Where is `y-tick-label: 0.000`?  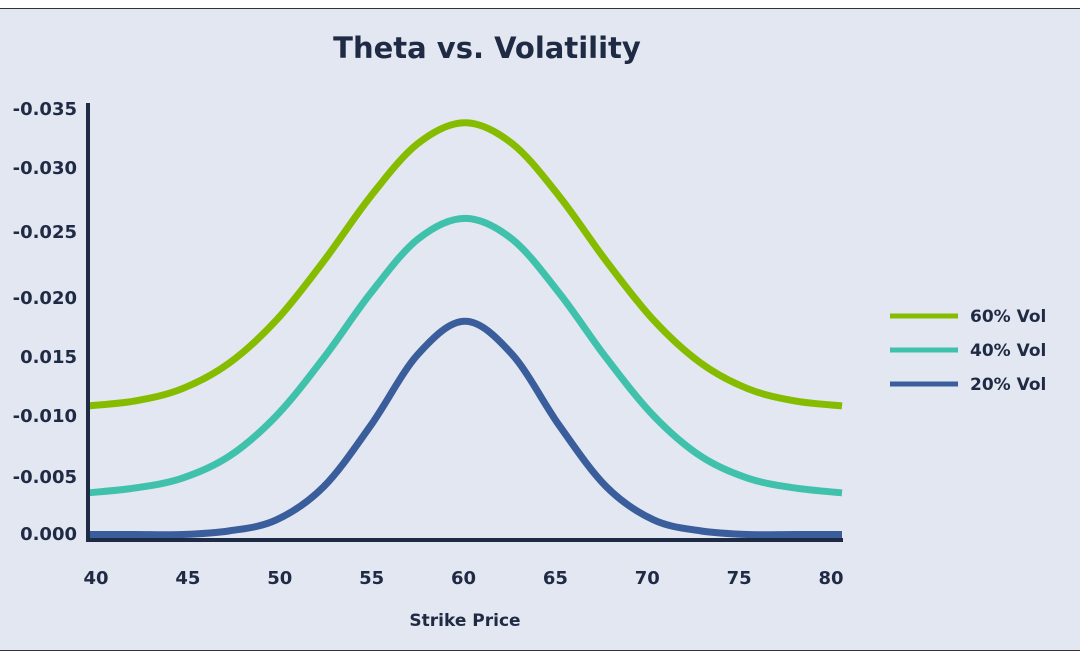 y-tick-label: 0.000 is located at coordinates (48, 534).